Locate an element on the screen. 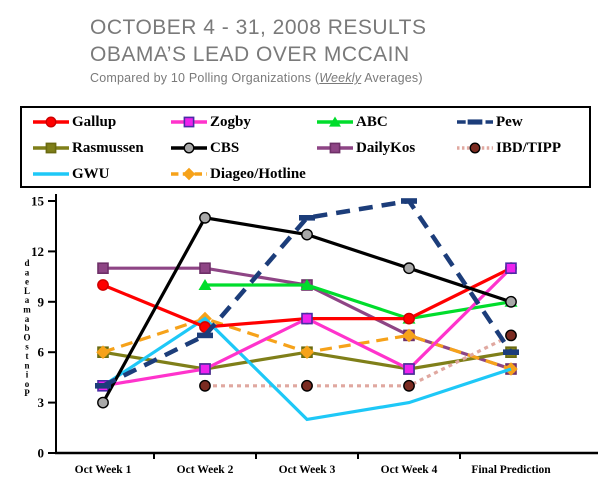 The height and width of the screenshot is (490, 615). legend-item-gwu: GWU is located at coordinates (101, 174).